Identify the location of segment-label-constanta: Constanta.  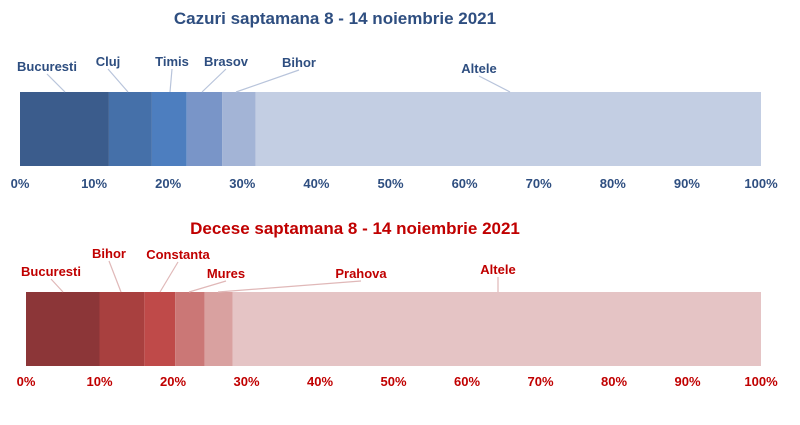
(178, 254).